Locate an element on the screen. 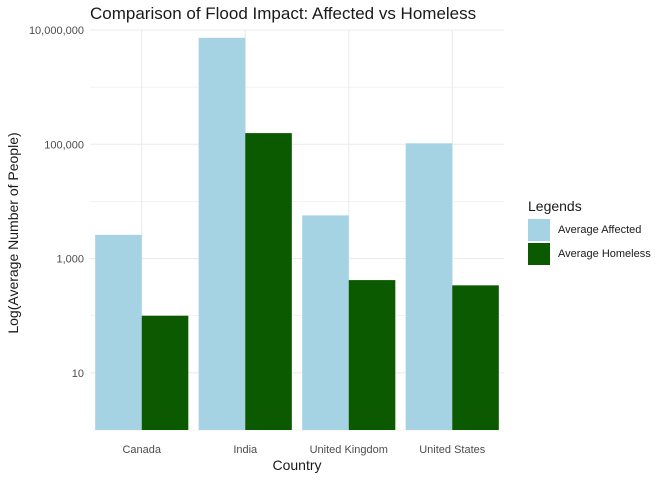 The height and width of the screenshot is (480, 672). bar-affected-canada is located at coordinates (118, 332).